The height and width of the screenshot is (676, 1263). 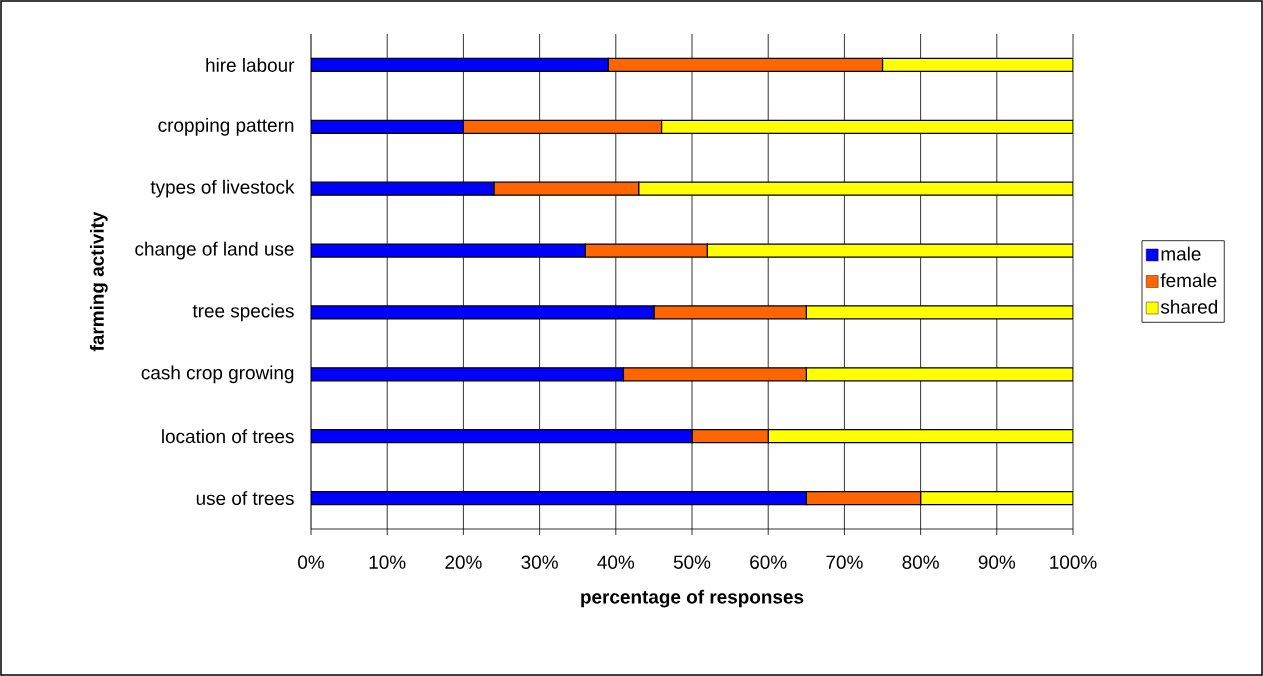 What do you see at coordinates (387, 562) in the screenshot?
I see `x-tick-label: 10%` at bounding box center [387, 562].